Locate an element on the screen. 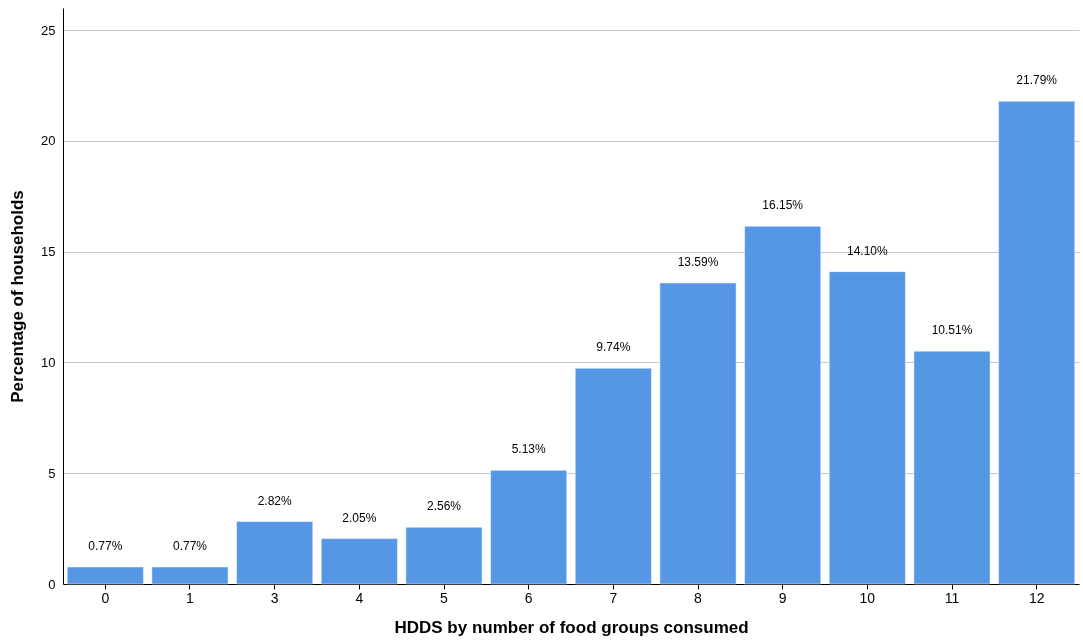 This screenshot has height=641, width=1083. x-tick-label: 4 is located at coordinates (359, 597).